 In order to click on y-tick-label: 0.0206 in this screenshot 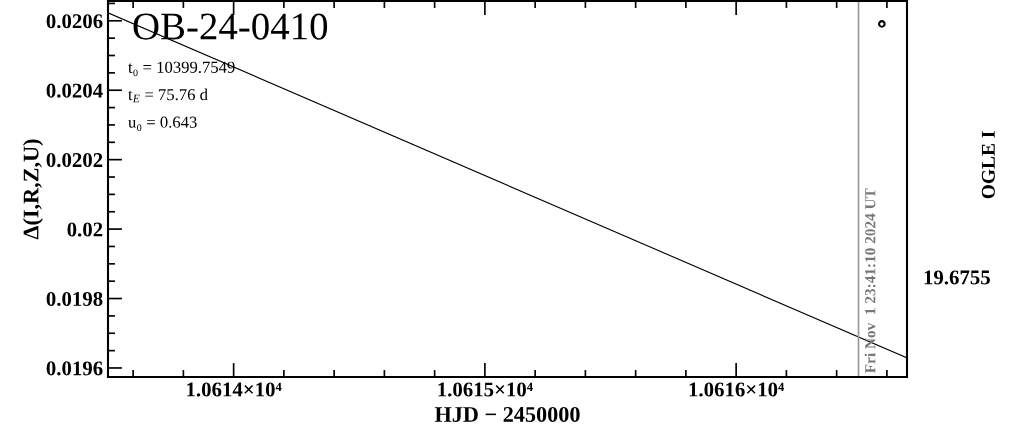, I will do `click(74, 21)`.